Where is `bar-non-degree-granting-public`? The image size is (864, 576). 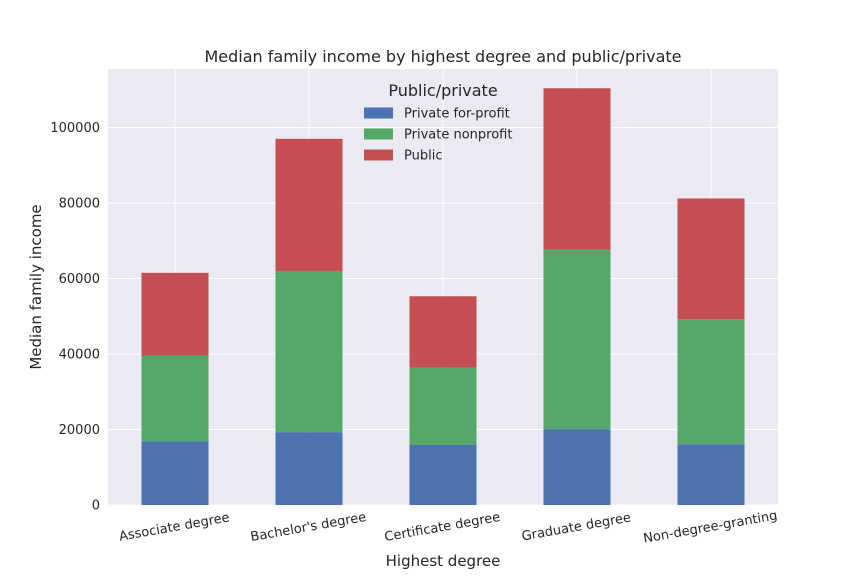
bar-non-degree-granting-public is located at coordinates (711, 259).